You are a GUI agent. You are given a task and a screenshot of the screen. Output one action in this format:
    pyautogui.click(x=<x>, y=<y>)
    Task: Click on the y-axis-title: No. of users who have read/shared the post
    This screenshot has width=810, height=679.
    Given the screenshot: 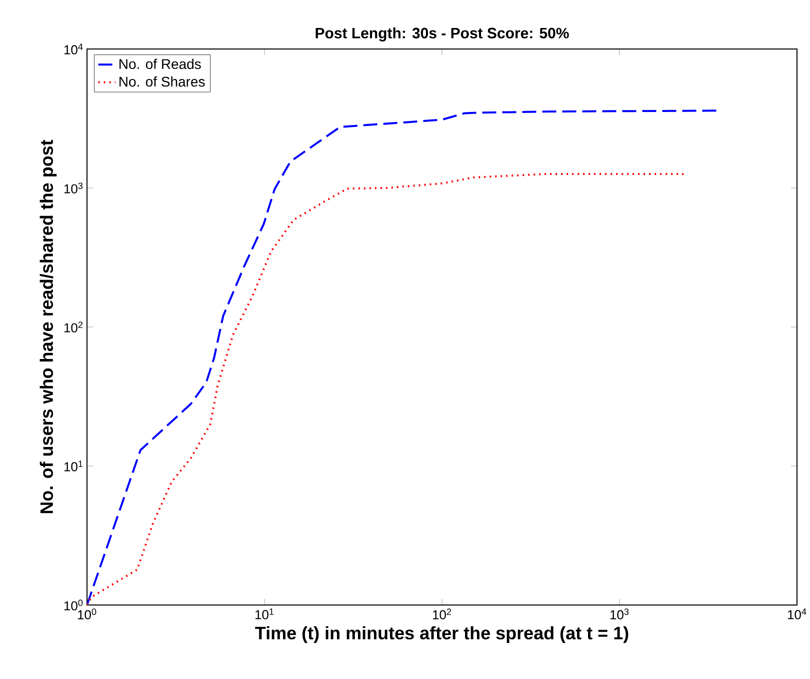 What is the action you would take?
    pyautogui.click(x=48, y=327)
    